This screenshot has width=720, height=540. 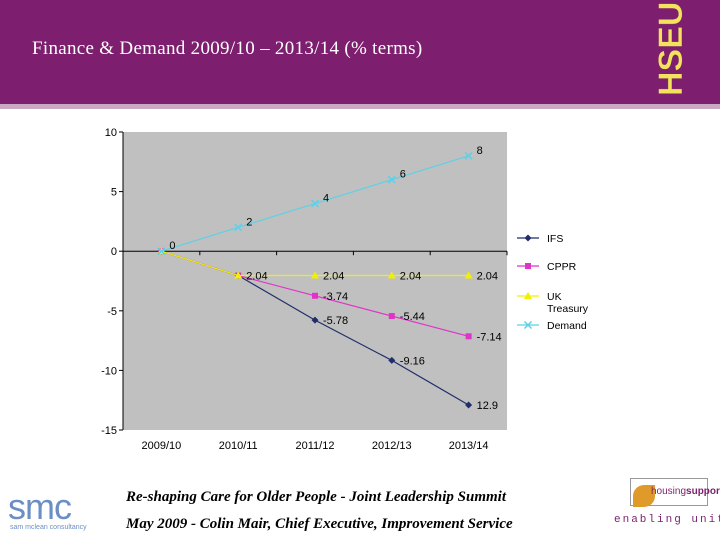 I want to click on x-tick-label: 2009/10, so click(x=162, y=446).